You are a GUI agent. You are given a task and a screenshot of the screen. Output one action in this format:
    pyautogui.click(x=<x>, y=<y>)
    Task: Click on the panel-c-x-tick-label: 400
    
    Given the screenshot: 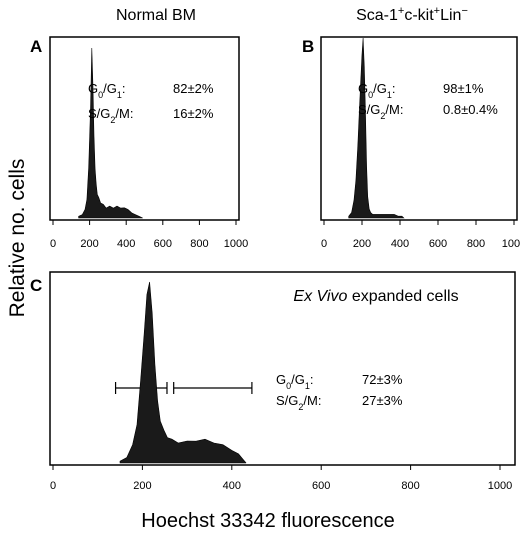 What is the action you would take?
    pyautogui.click(x=232, y=486)
    